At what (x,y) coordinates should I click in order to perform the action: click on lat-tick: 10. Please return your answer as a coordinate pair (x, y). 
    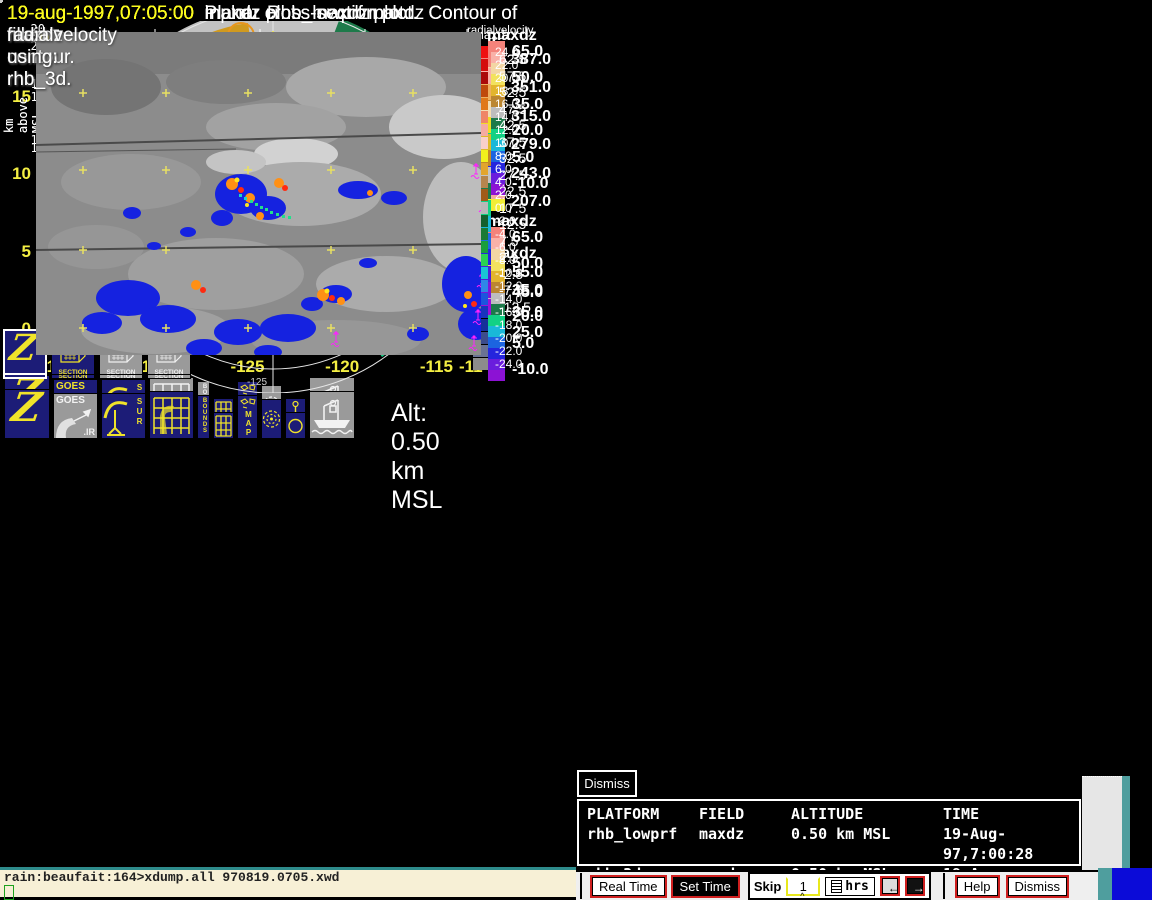
    Looking at the image, I should click on (21, 174).